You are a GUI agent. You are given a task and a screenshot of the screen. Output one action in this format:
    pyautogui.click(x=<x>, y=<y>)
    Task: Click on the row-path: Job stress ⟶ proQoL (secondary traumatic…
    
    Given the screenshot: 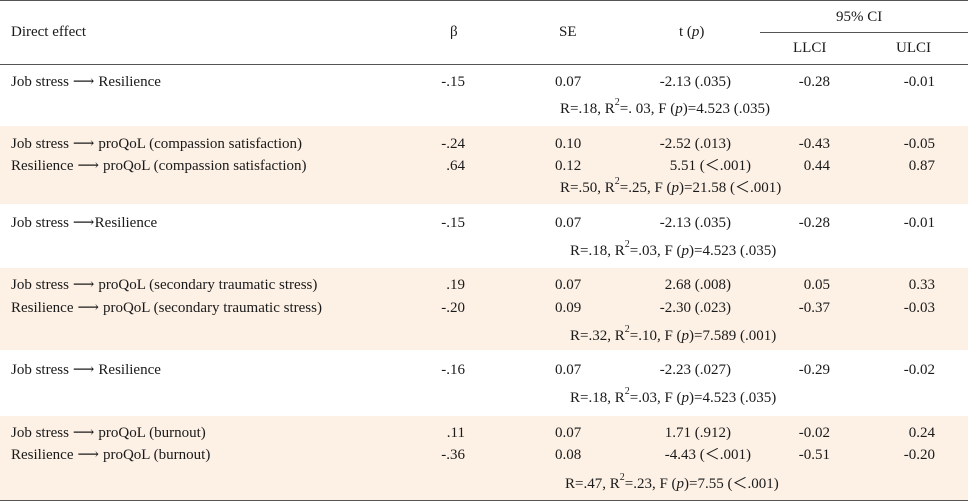 What is the action you would take?
    pyautogui.click(x=164, y=285)
    